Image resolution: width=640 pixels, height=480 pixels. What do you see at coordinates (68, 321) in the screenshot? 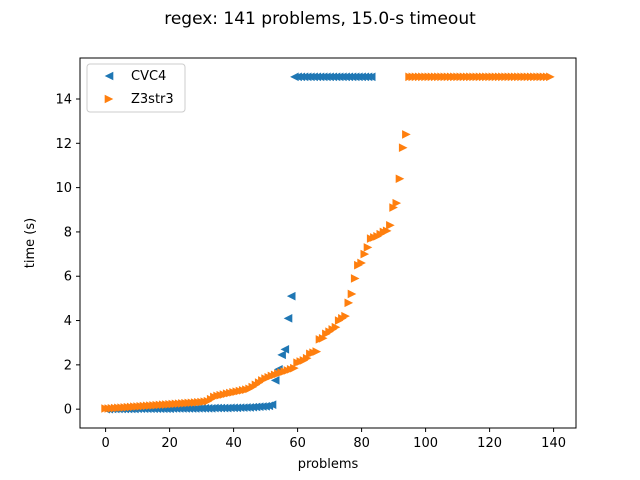
I see `y-tick-label: 4` at bounding box center [68, 321].